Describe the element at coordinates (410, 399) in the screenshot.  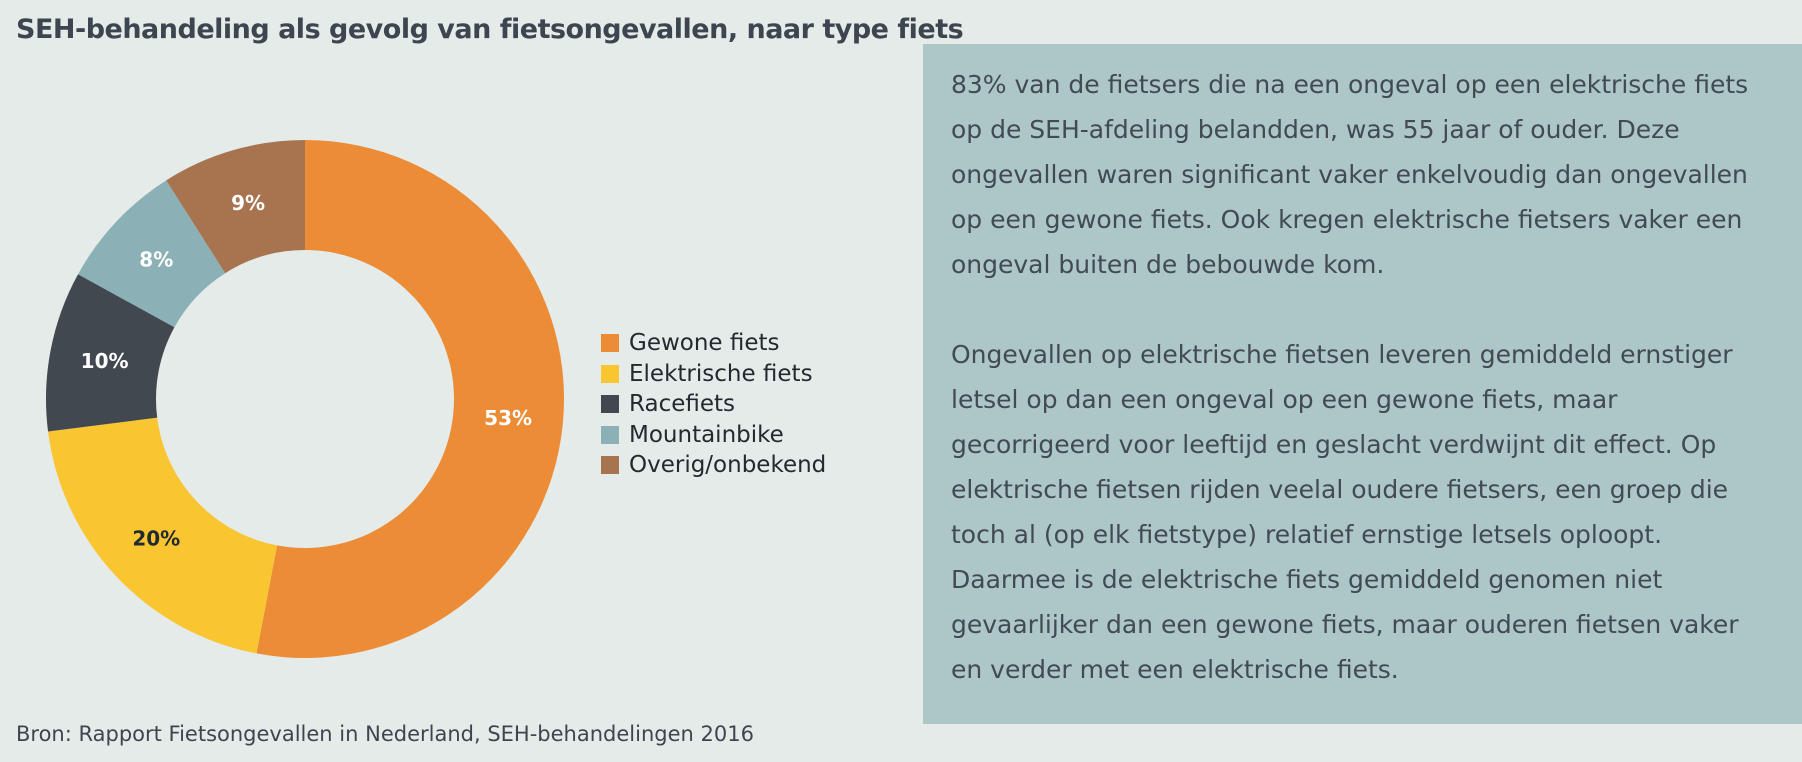
I see `slice-gewone-fiets` at that location.